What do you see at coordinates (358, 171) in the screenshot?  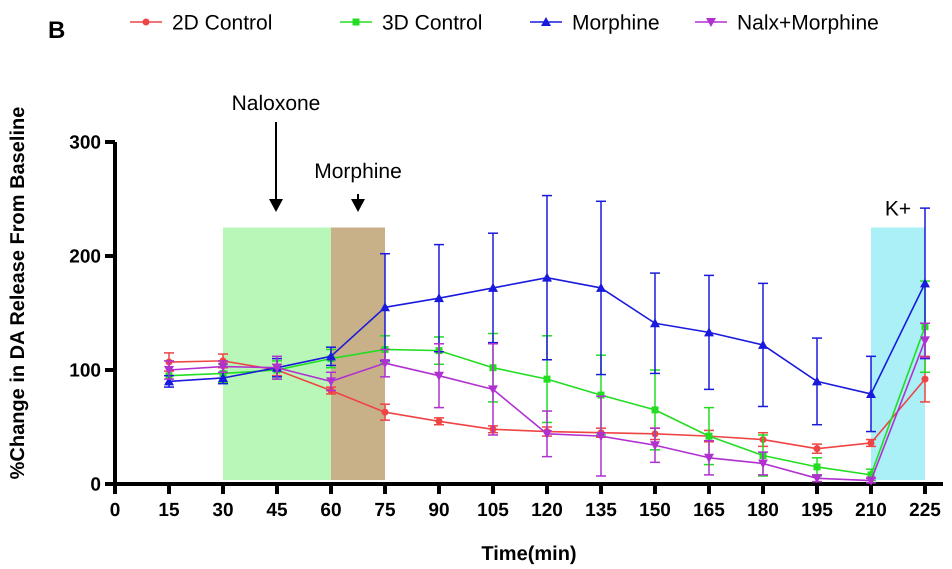 I see `annotation: Morphine` at bounding box center [358, 171].